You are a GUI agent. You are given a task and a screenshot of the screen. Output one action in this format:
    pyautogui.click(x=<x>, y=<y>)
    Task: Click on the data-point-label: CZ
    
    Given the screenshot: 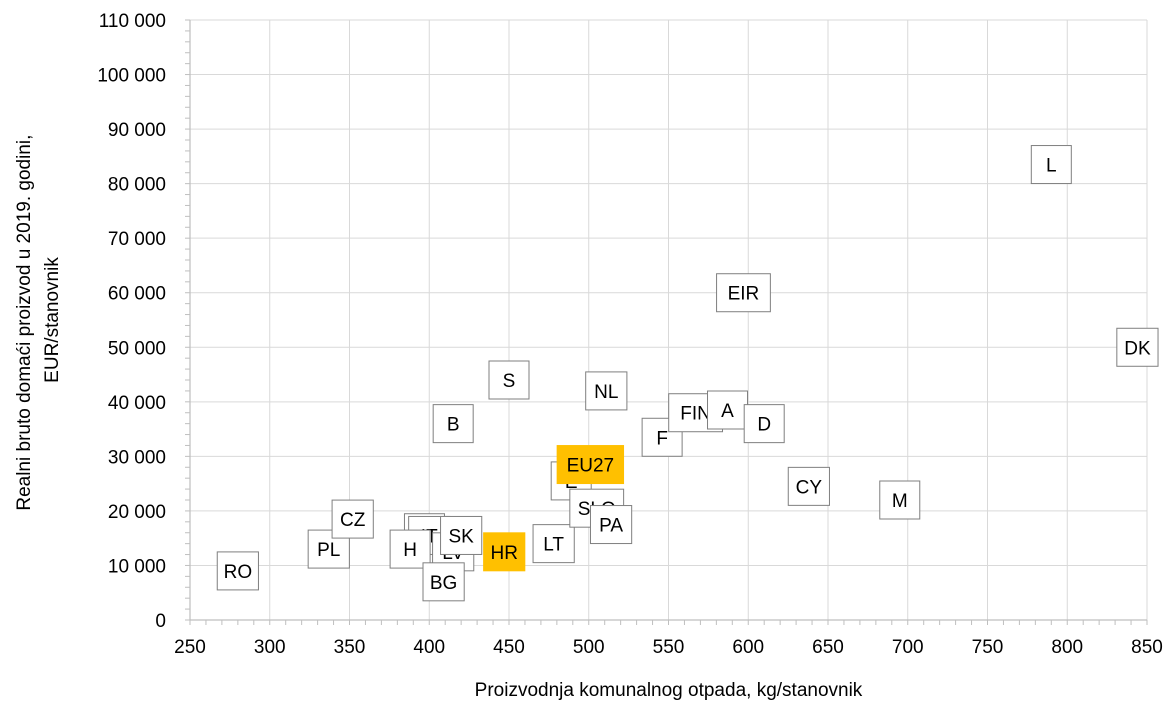 What is the action you would take?
    pyautogui.click(x=353, y=520)
    